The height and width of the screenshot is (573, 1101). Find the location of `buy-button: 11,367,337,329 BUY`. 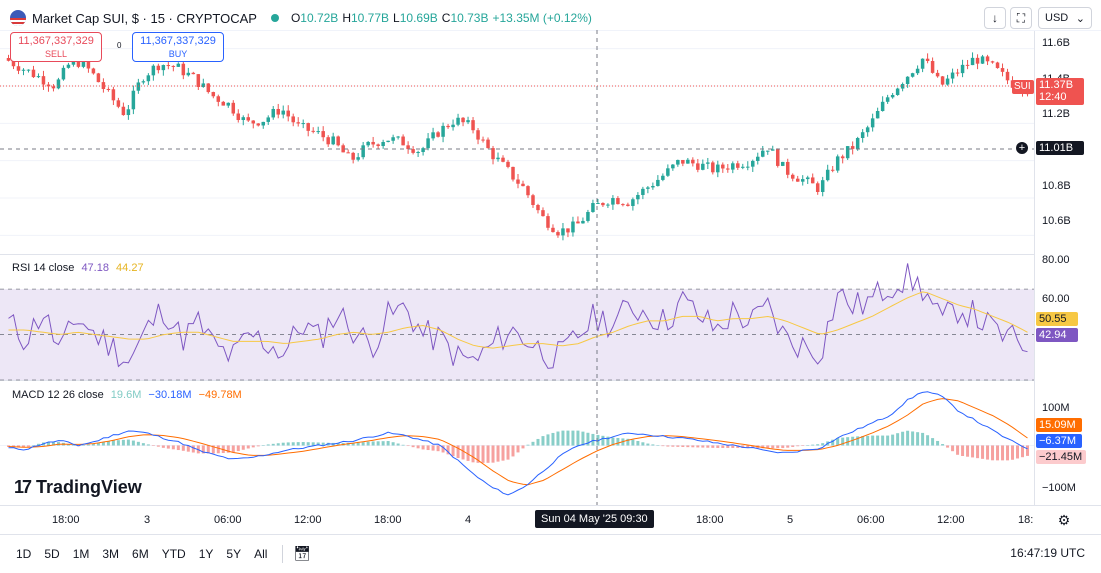

buy-button: 11,367,337,329 BUY is located at coordinates (178, 47).